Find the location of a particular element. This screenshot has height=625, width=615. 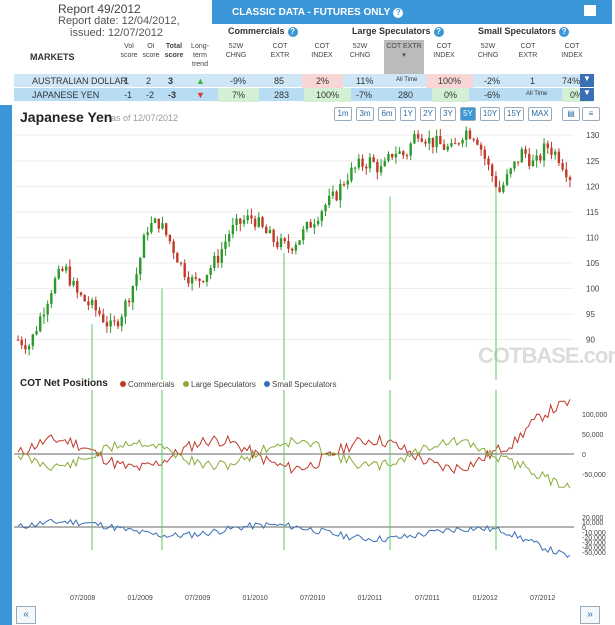

x-axis-label: 07/2009 is located at coordinates (197, 598).